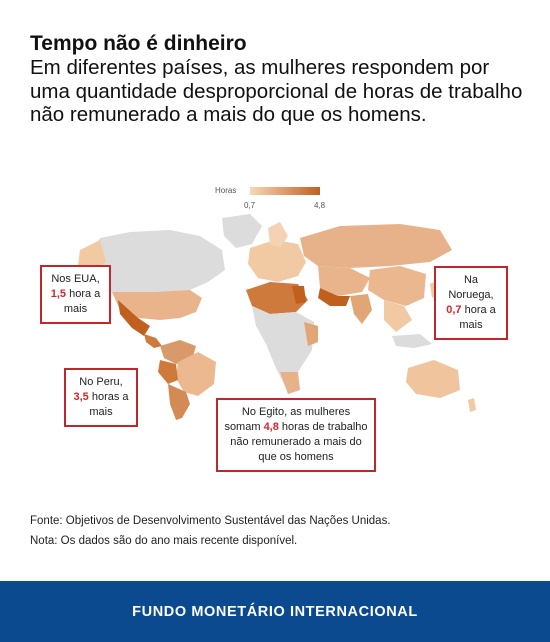 The image size is (550, 642). What do you see at coordinates (290, 383) in the screenshot?
I see `region-south-africa` at bounding box center [290, 383].